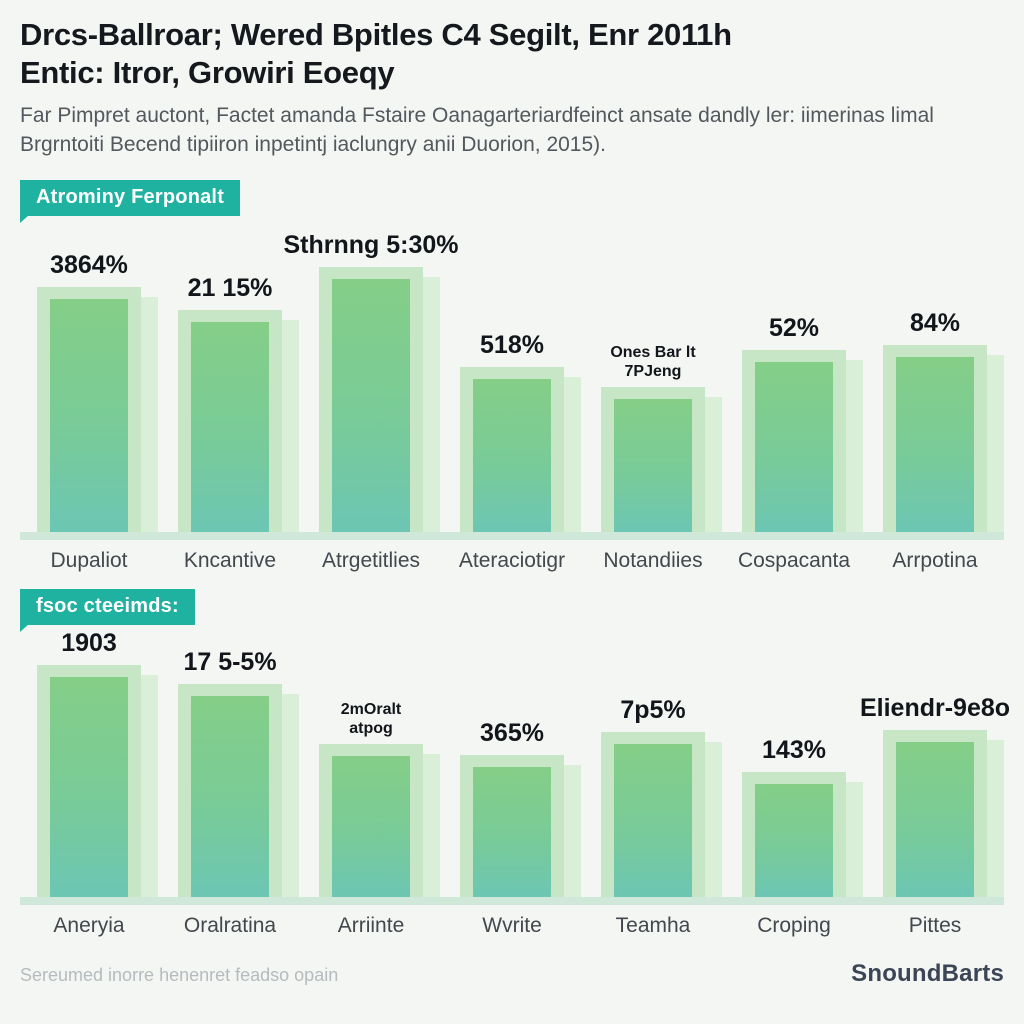 The height and width of the screenshot is (1024, 1024). I want to click on section-badge-2: fsoc cteeimds:, so click(107, 611).